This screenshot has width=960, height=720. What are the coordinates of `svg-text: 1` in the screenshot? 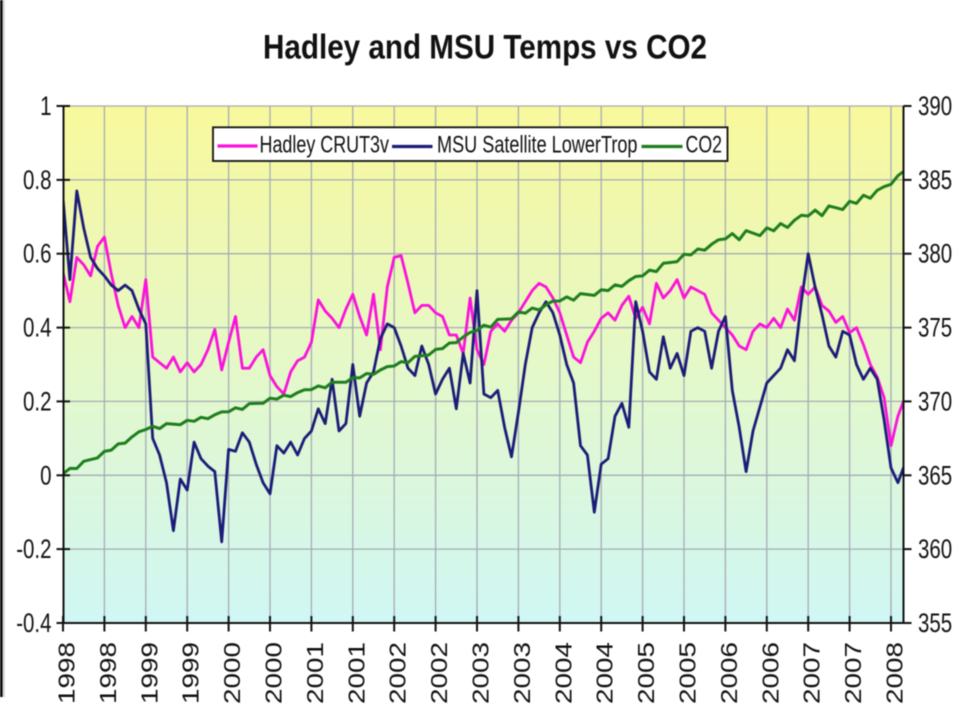 It's located at (45, 106).